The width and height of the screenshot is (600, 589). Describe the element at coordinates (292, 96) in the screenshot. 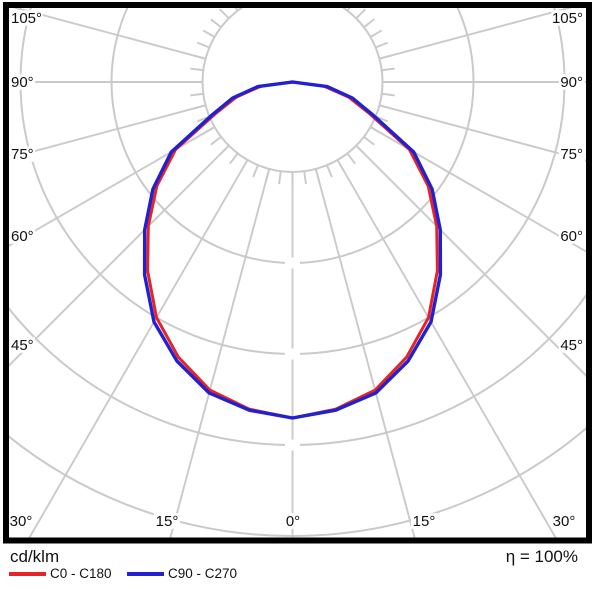

I see `grid-ticks` at that location.